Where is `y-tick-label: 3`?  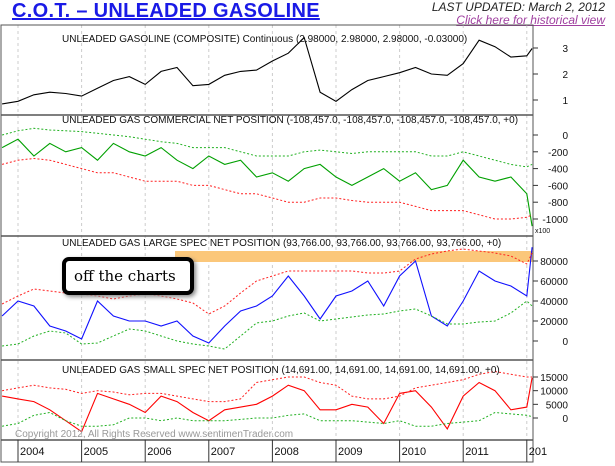
y-tick-label: 3 is located at coordinates (565, 49).